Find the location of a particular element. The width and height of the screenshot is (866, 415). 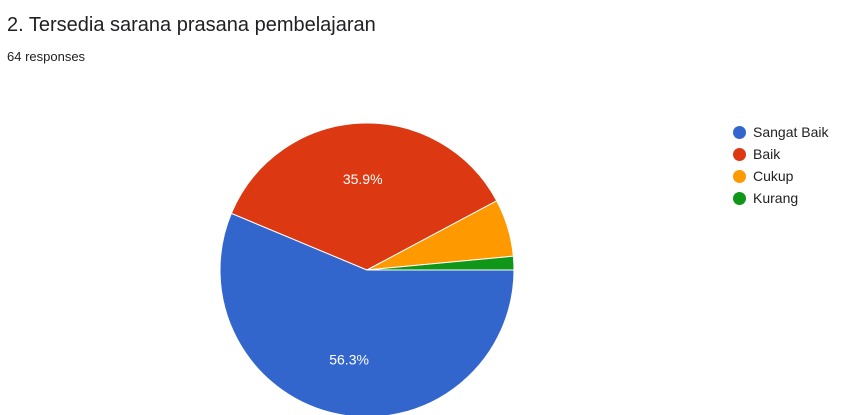

pie-slice-baik is located at coordinates (364, 196).